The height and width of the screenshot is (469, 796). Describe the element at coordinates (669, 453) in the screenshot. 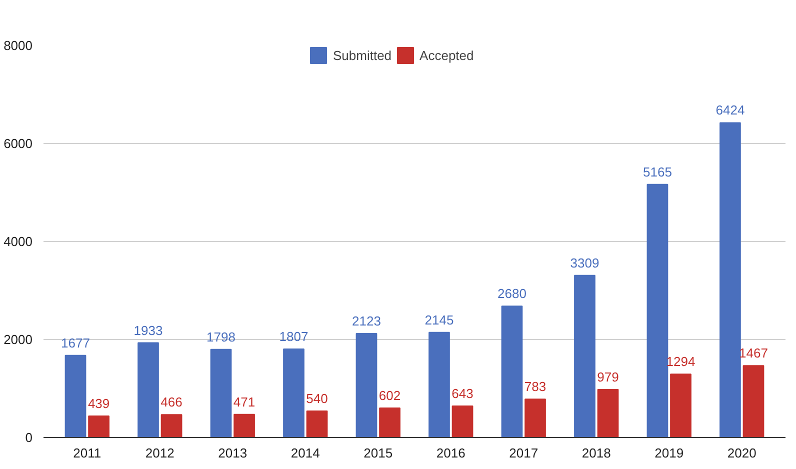

I see `x-tick-label: 2019` at that location.